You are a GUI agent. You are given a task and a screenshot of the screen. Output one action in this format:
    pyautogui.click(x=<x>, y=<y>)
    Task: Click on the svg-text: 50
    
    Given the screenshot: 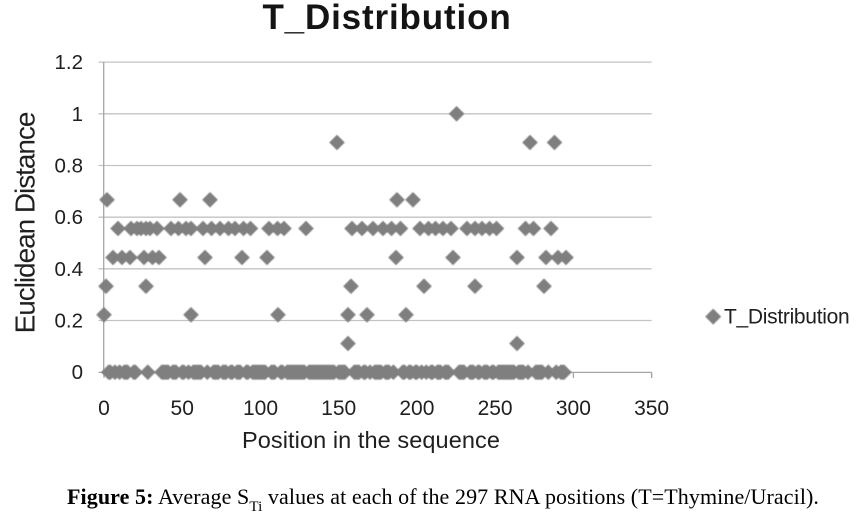 What is the action you would take?
    pyautogui.click(x=182, y=408)
    